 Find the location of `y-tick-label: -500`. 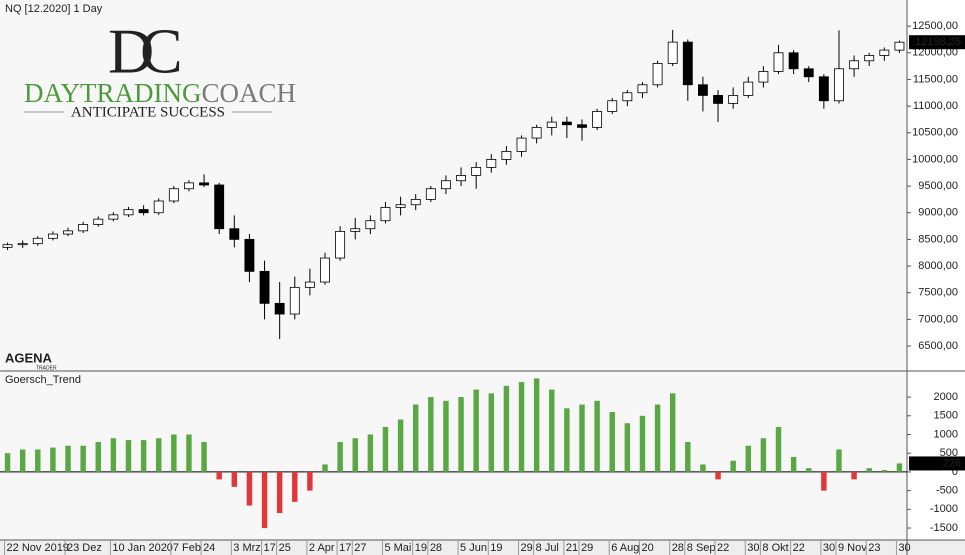

y-tick-label: -500 is located at coordinates (947, 491).